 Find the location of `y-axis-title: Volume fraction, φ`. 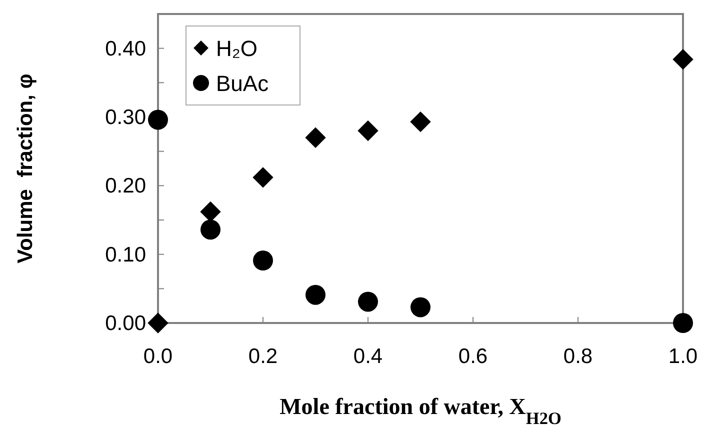

y-axis-title: Volume fraction, φ is located at coordinates (25, 169).